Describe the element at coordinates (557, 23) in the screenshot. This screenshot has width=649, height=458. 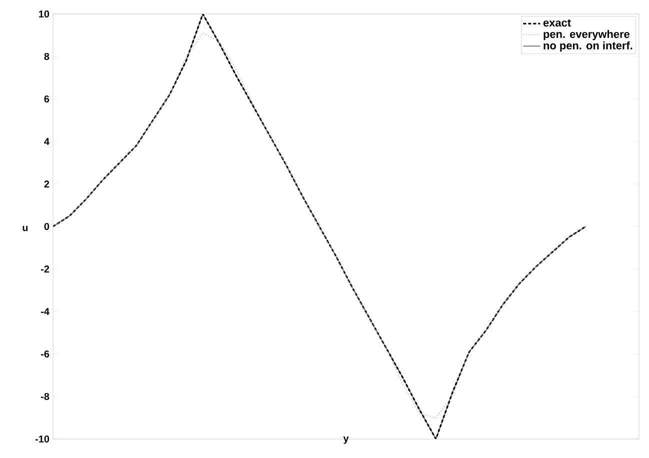
I see `legend-label: exact` at that location.